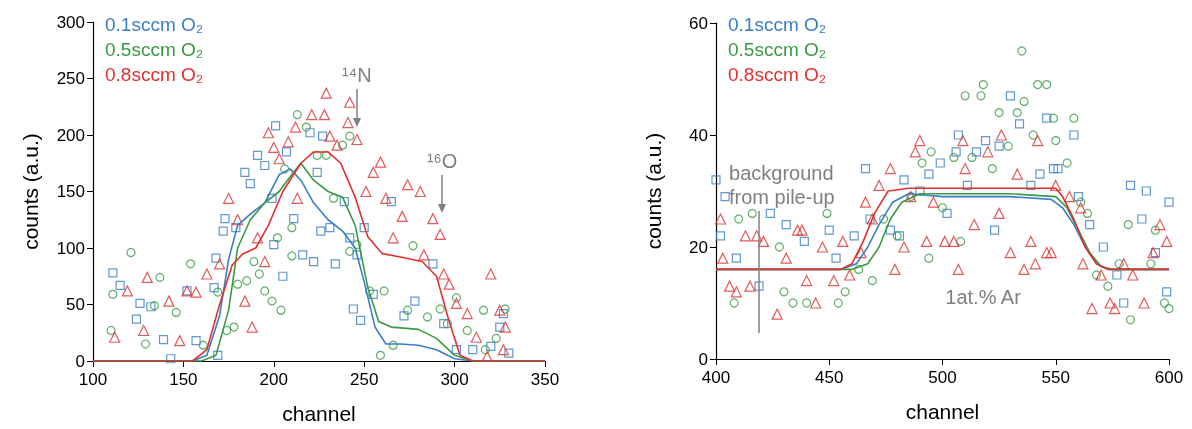 The width and height of the screenshot is (1192, 429). What do you see at coordinates (80, 361) in the screenshot?
I see `y-tick-label: 0` at bounding box center [80, 361].